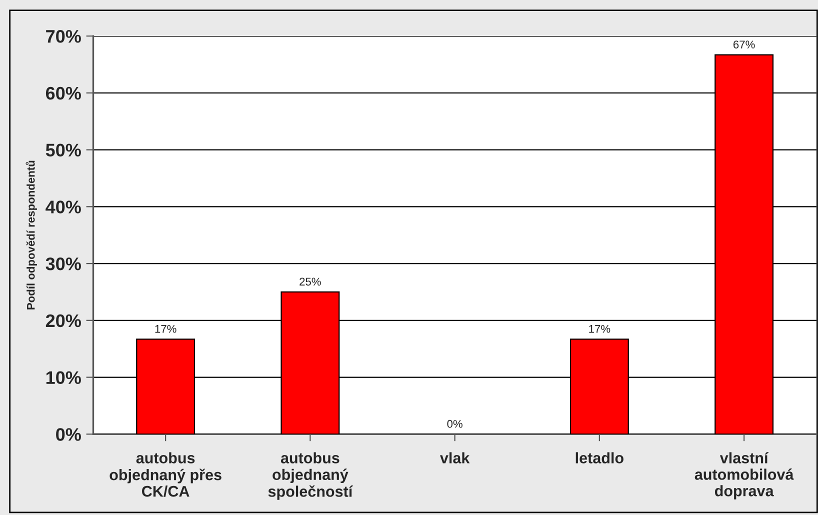  Describe the element at coordinates (63, 150) in the screenshot. I see `y-tick-label: 50%` at that location.